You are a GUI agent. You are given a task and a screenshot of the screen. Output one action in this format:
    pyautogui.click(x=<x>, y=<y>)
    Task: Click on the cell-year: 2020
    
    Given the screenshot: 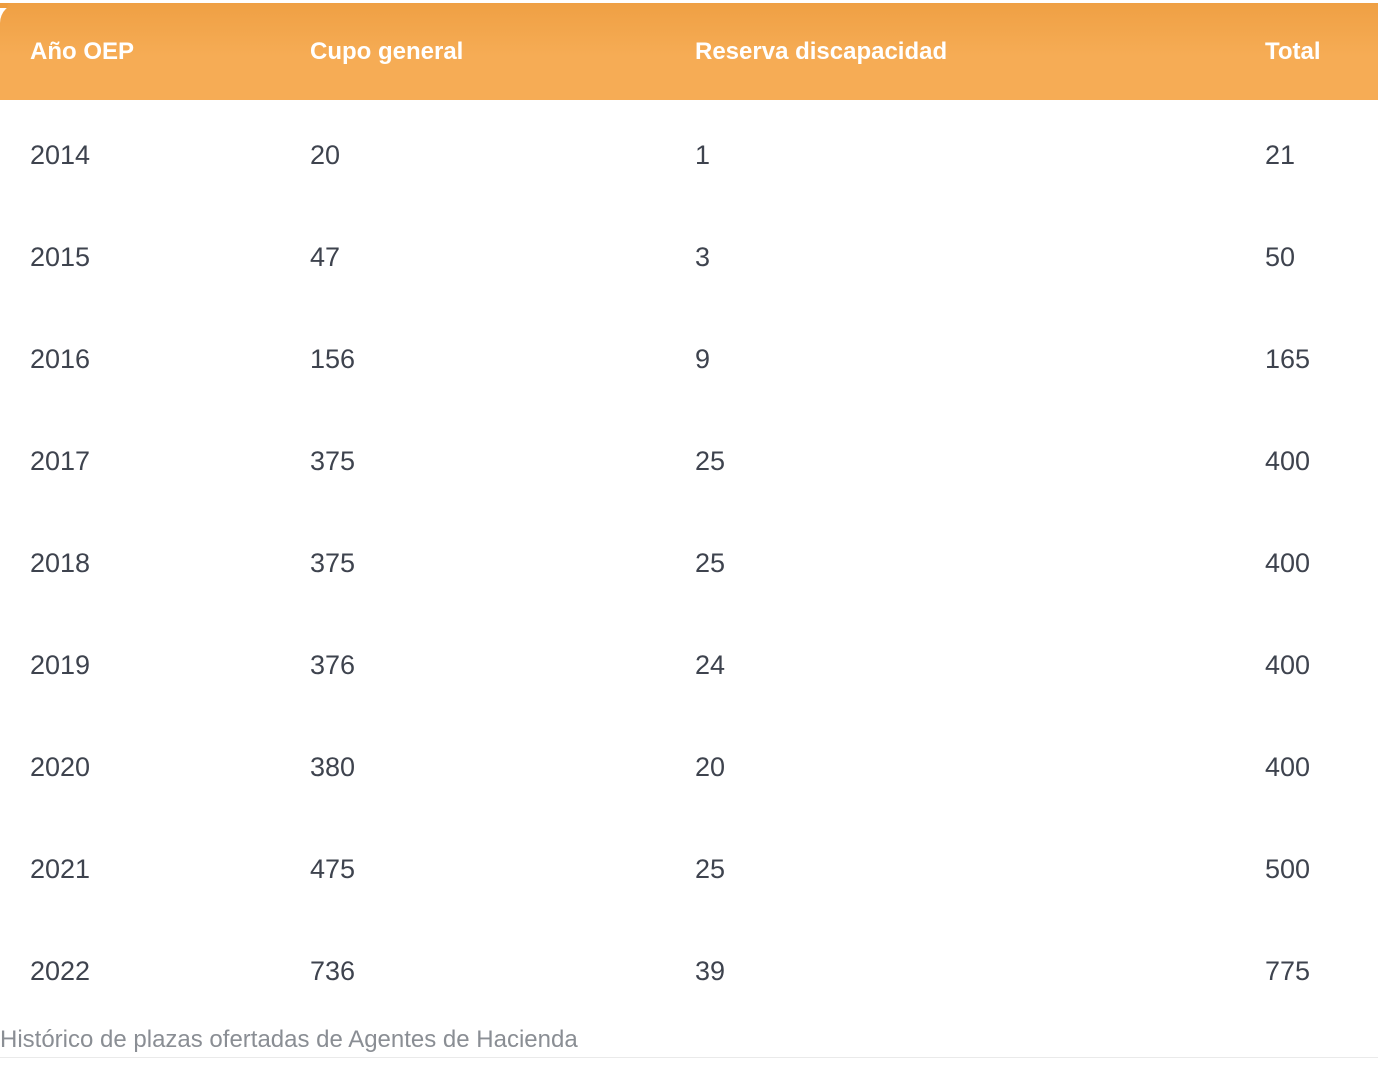 What is the action you would take?
    pyautogui.click(x=60, y=766)
    